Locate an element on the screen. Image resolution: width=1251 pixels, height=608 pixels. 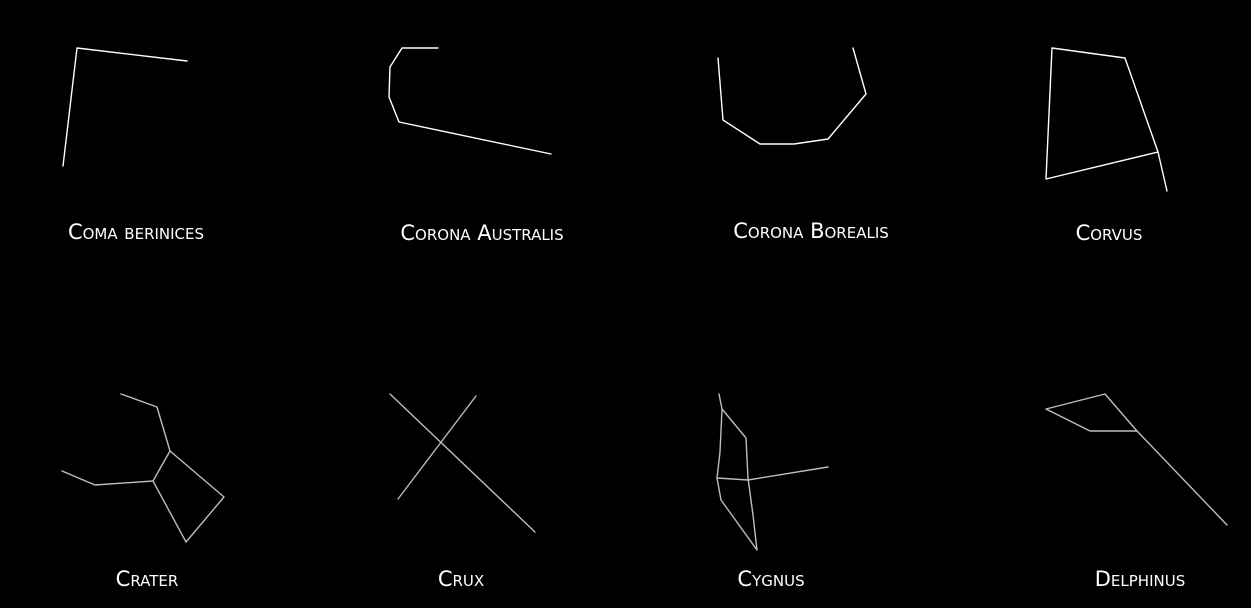
crater-figure is located at coordinates (143, 468).